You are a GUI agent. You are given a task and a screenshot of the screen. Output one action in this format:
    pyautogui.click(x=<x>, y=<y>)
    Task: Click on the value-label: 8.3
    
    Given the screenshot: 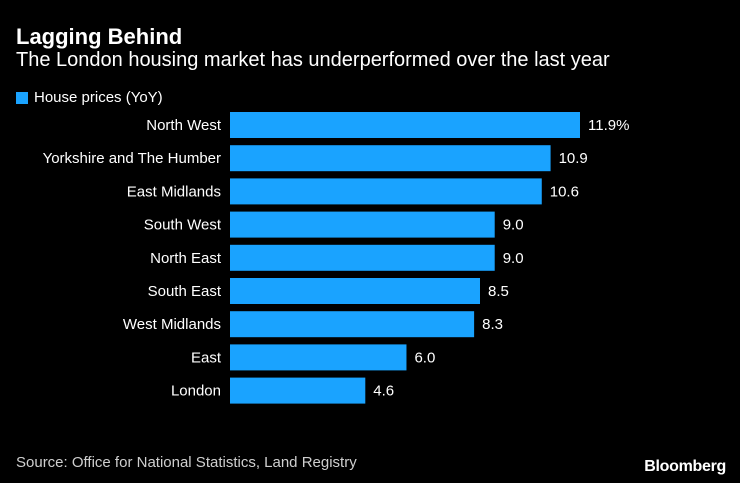 What is the action you would take?
    pyautogui.click(x=492, y=324)
    